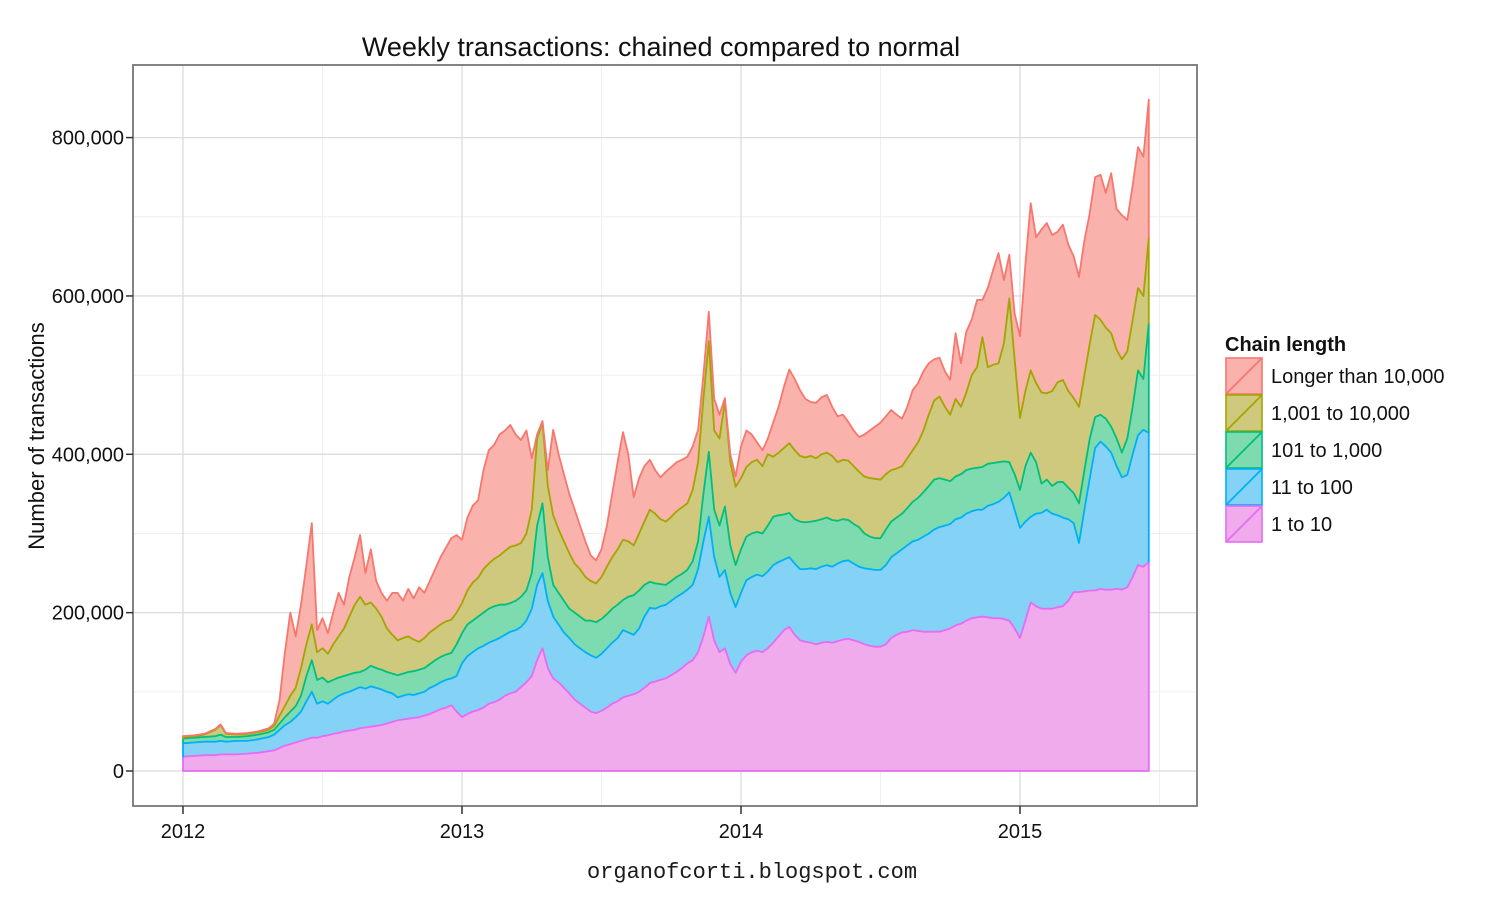  I want to click on x-tick-label: 2012, so click(183, 832).